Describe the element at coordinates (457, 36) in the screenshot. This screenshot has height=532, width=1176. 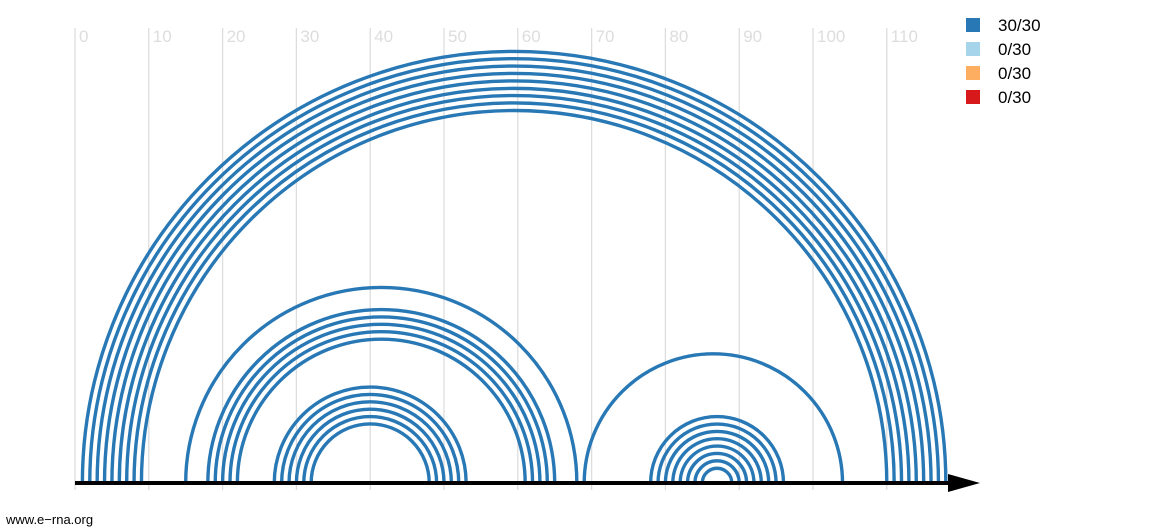
I see `x-tick-label: 50` at that location.